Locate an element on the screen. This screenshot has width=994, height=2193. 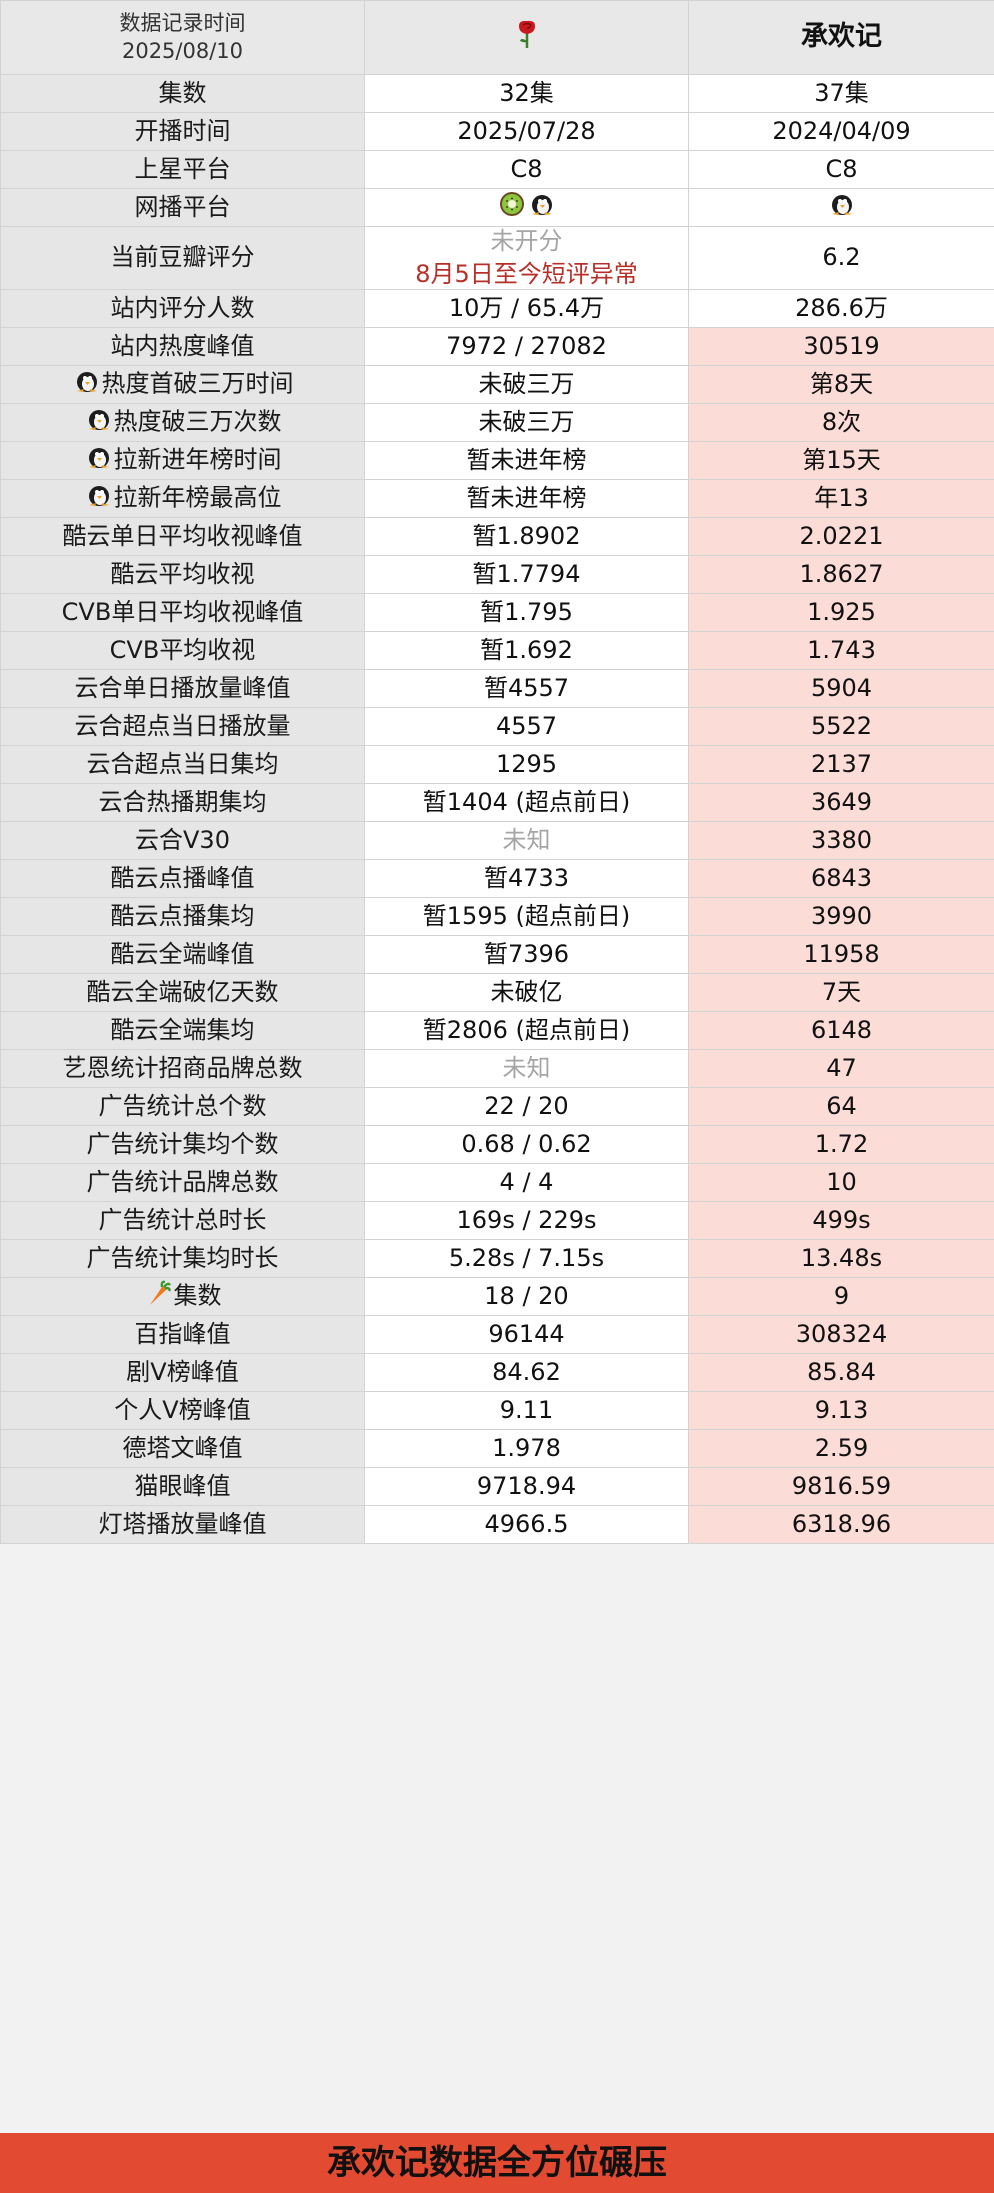
drama-b-value: 6.2 is located at coordinates (841, 258).